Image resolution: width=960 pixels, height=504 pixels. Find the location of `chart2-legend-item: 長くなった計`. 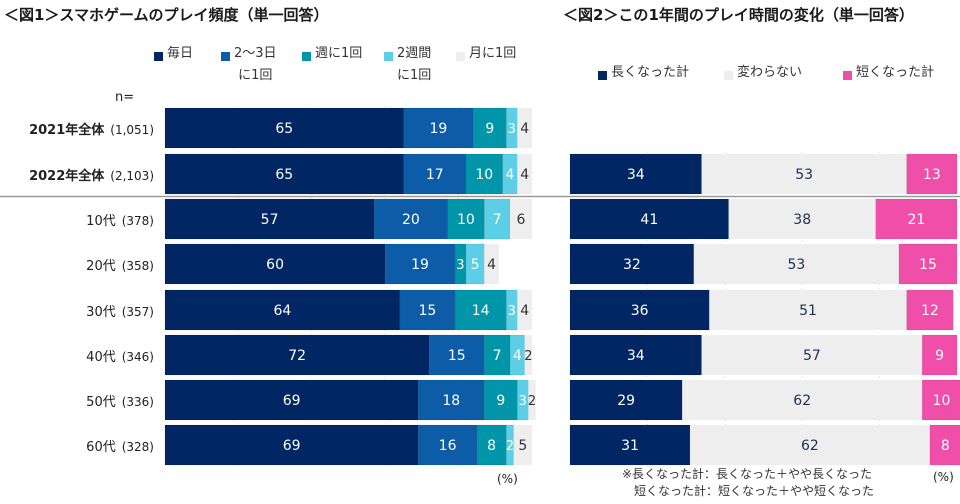

chart2-legend-item: 長くなった計 is located at coordinates (643, 74).